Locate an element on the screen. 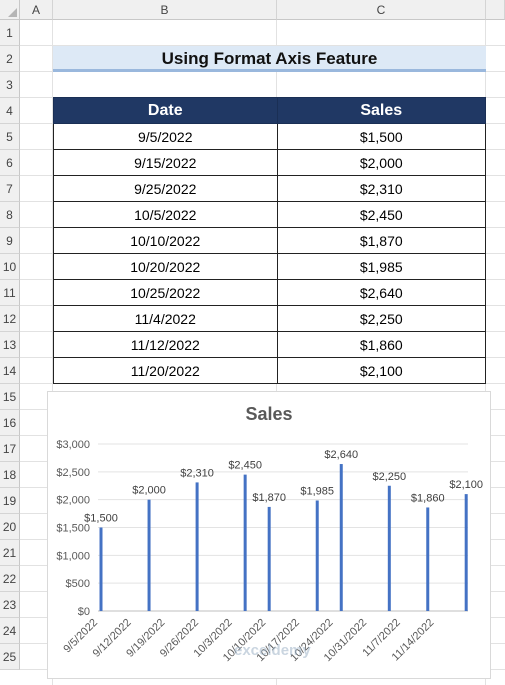  y-tick-label: $500 is located at coordinates (78, 584).